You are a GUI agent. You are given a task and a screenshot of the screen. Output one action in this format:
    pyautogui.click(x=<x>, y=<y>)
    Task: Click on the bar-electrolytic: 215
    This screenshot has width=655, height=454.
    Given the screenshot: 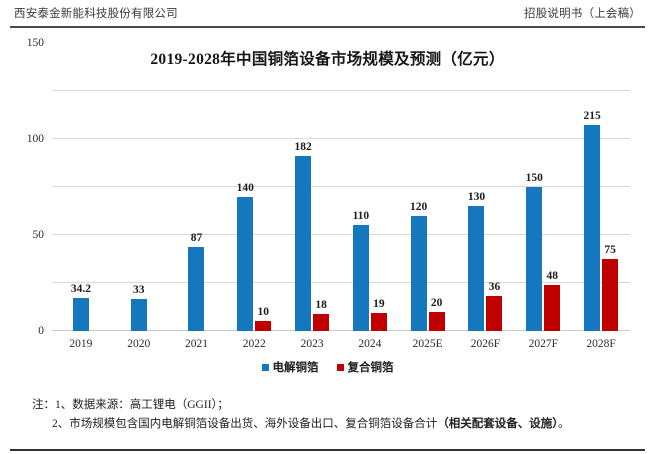 What is the action you would take?
    pyautogui.click(x=592, y=220)
    